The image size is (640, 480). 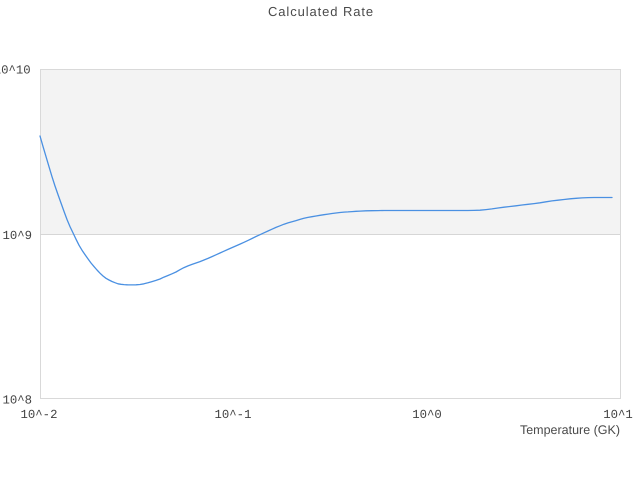 I want to click on svg-text: 10^10, so click(x=15, y=71).